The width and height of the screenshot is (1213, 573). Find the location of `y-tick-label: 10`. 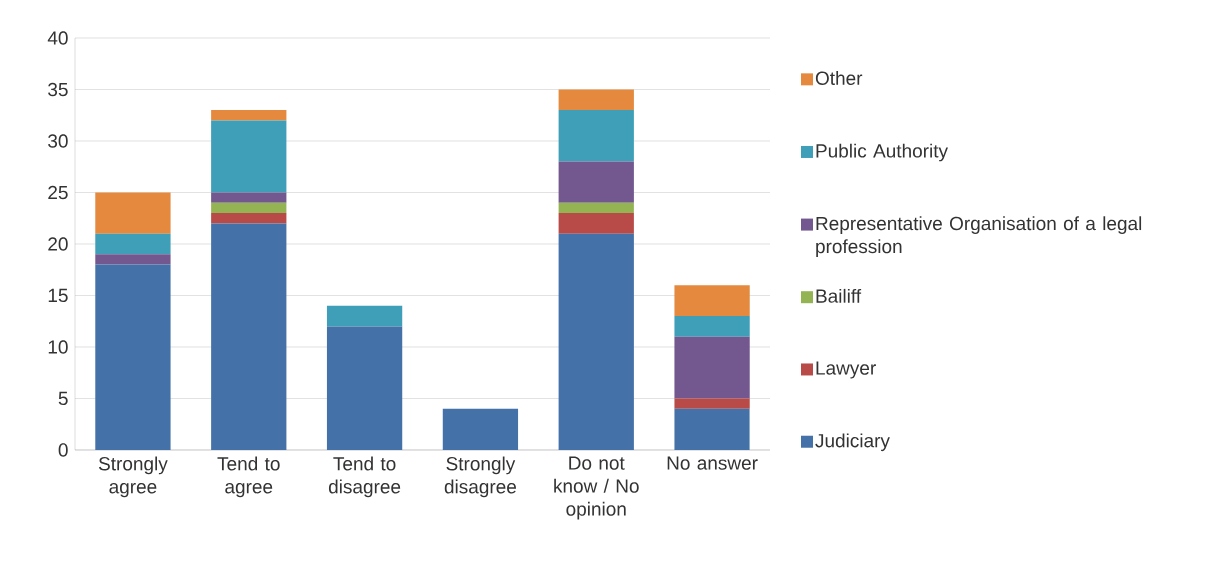

y-tick-label: 10 is located at coordinates (58, 347).